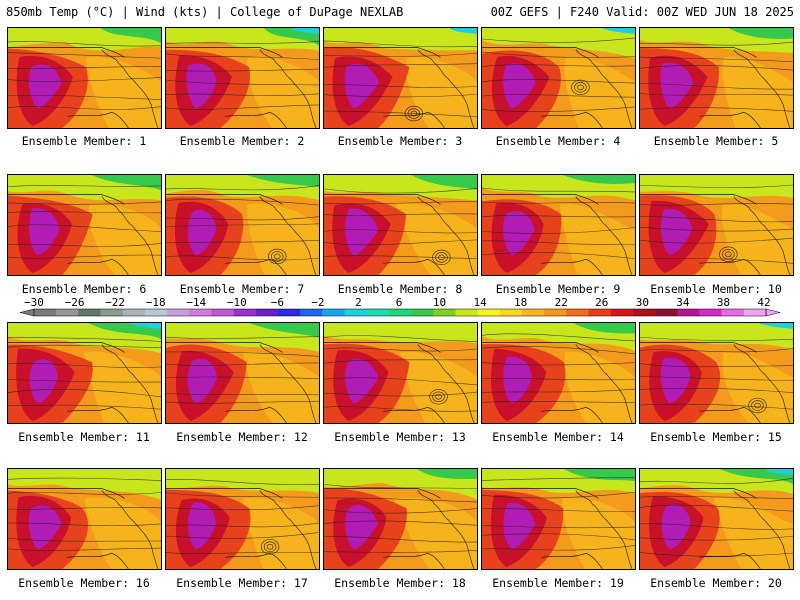 This screenshot has width=800, height=600. Describe the element at coordinates (558, 437) in the screenshot. I see `ensemble-member-caption: Ensemble Member: 14` at that location.